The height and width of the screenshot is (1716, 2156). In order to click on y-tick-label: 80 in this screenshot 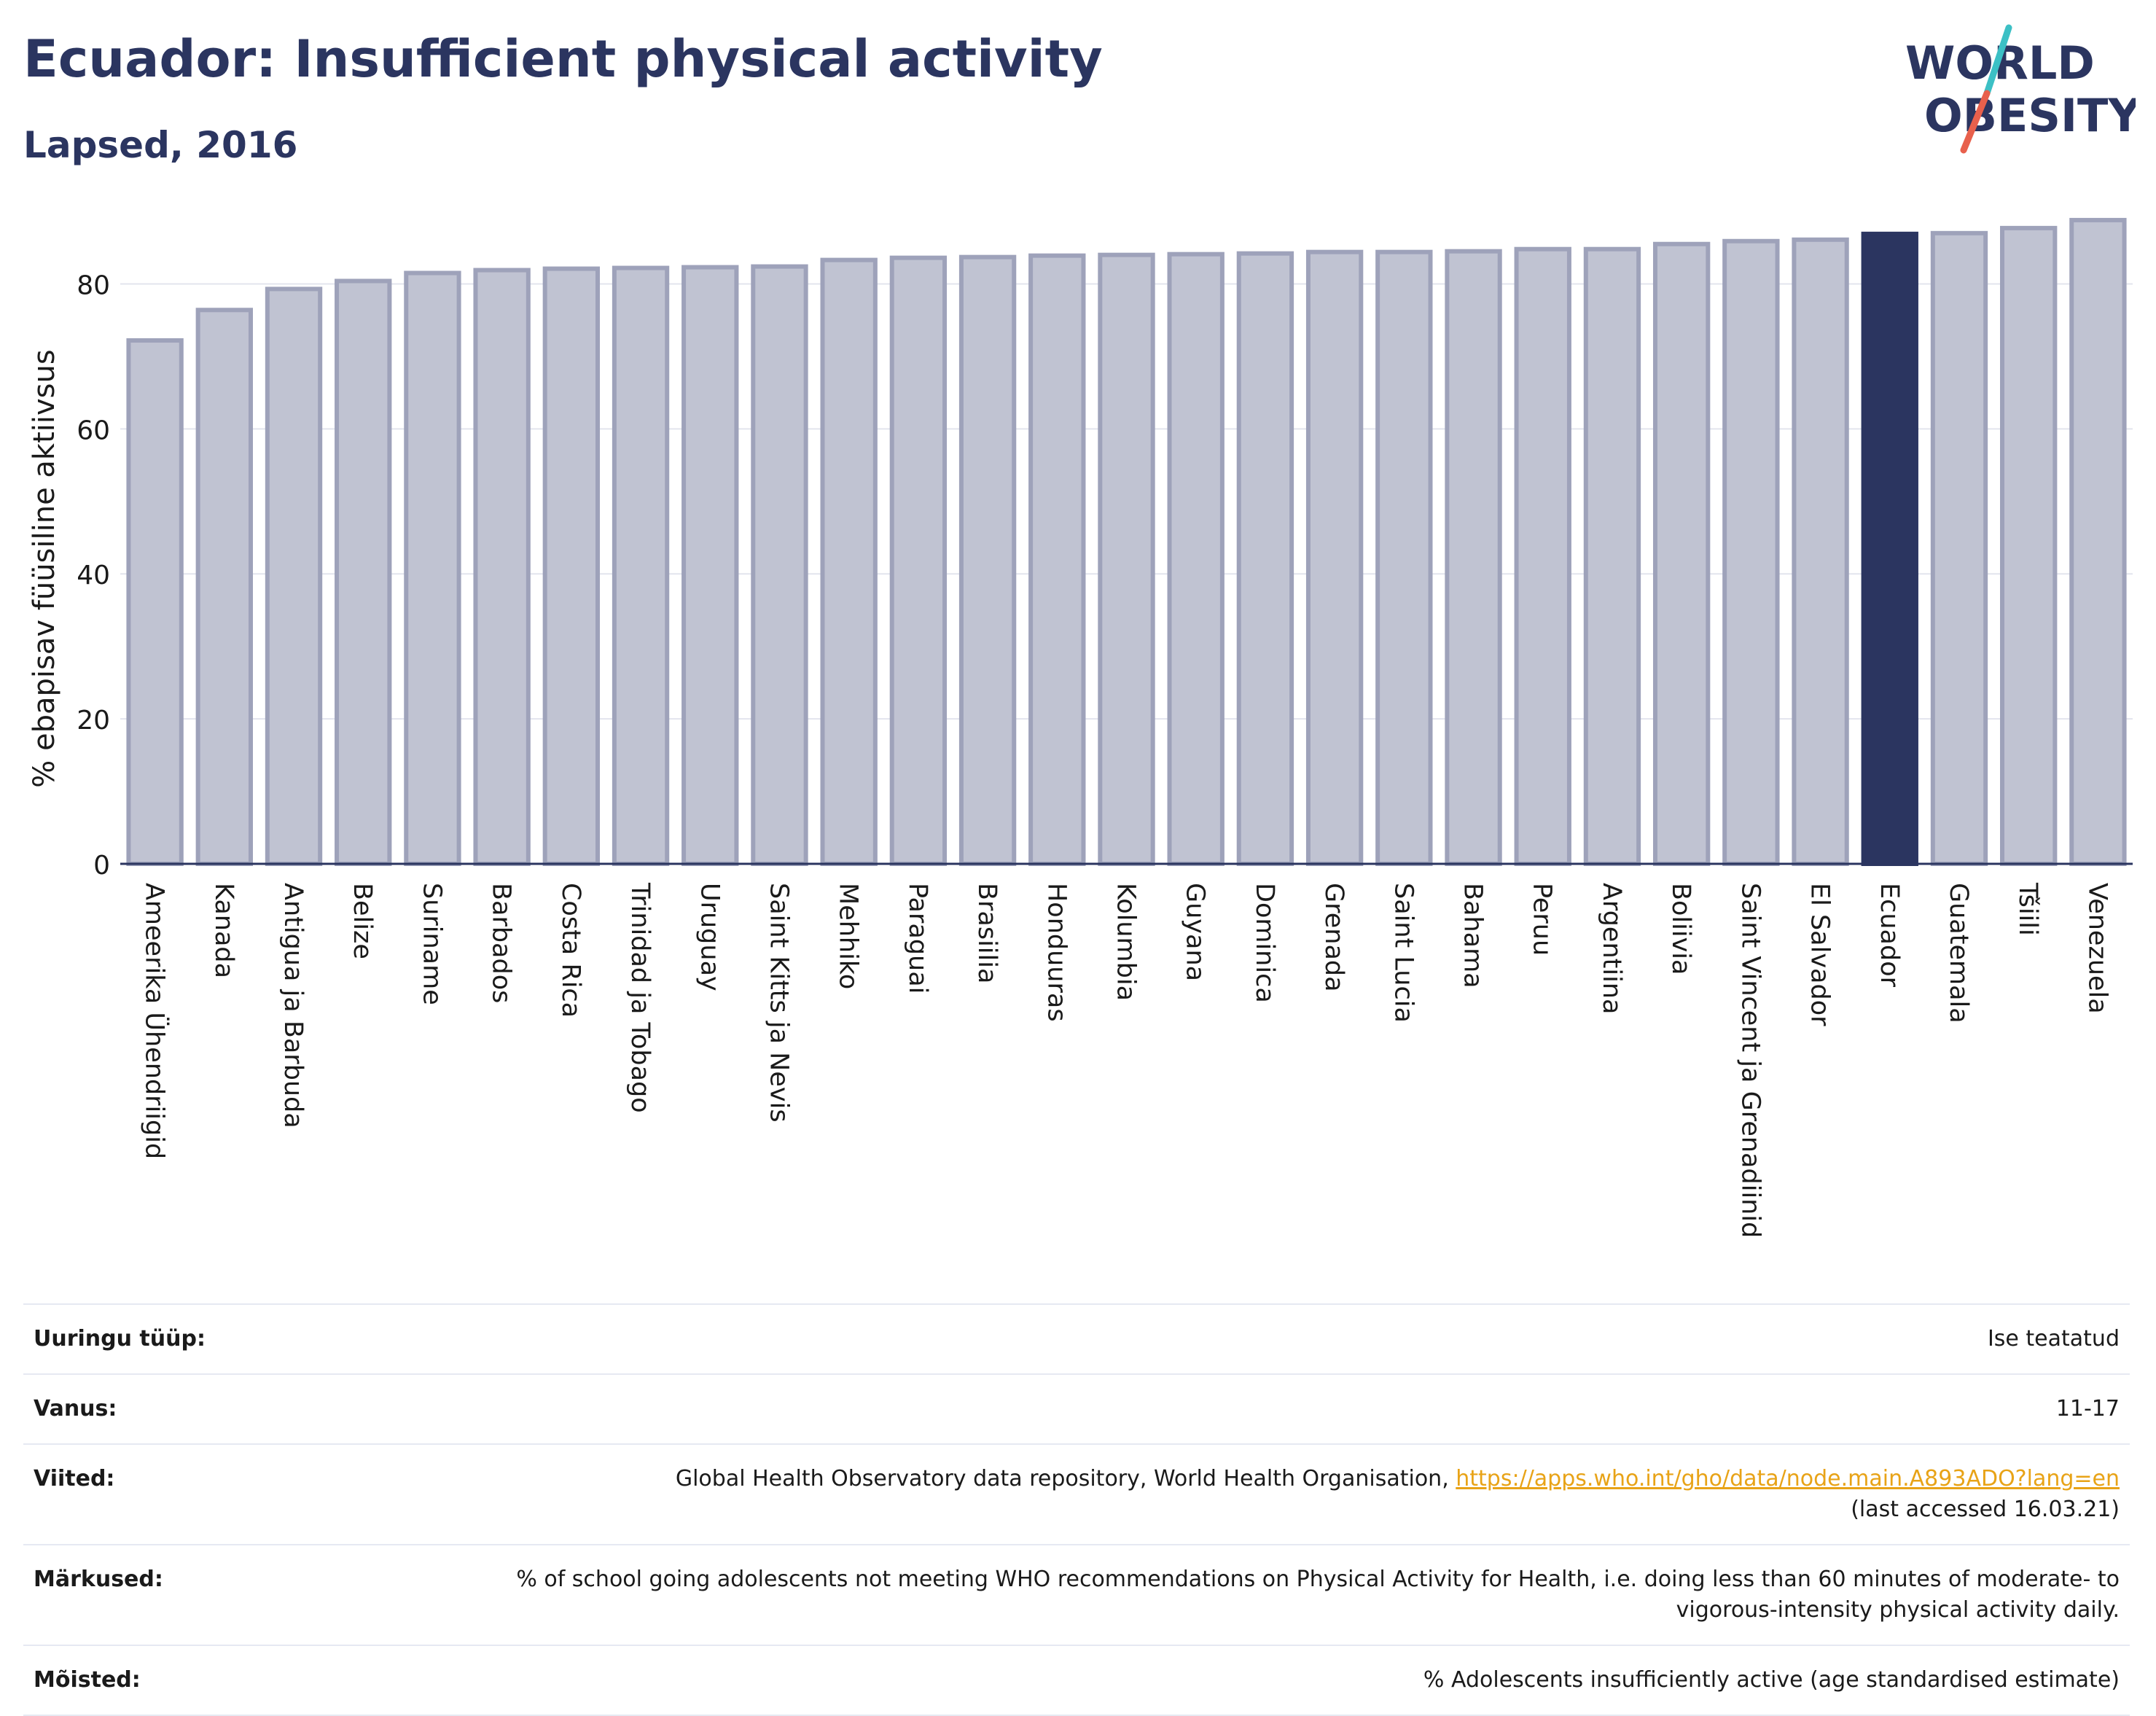, I will do `click(94, 285)`.